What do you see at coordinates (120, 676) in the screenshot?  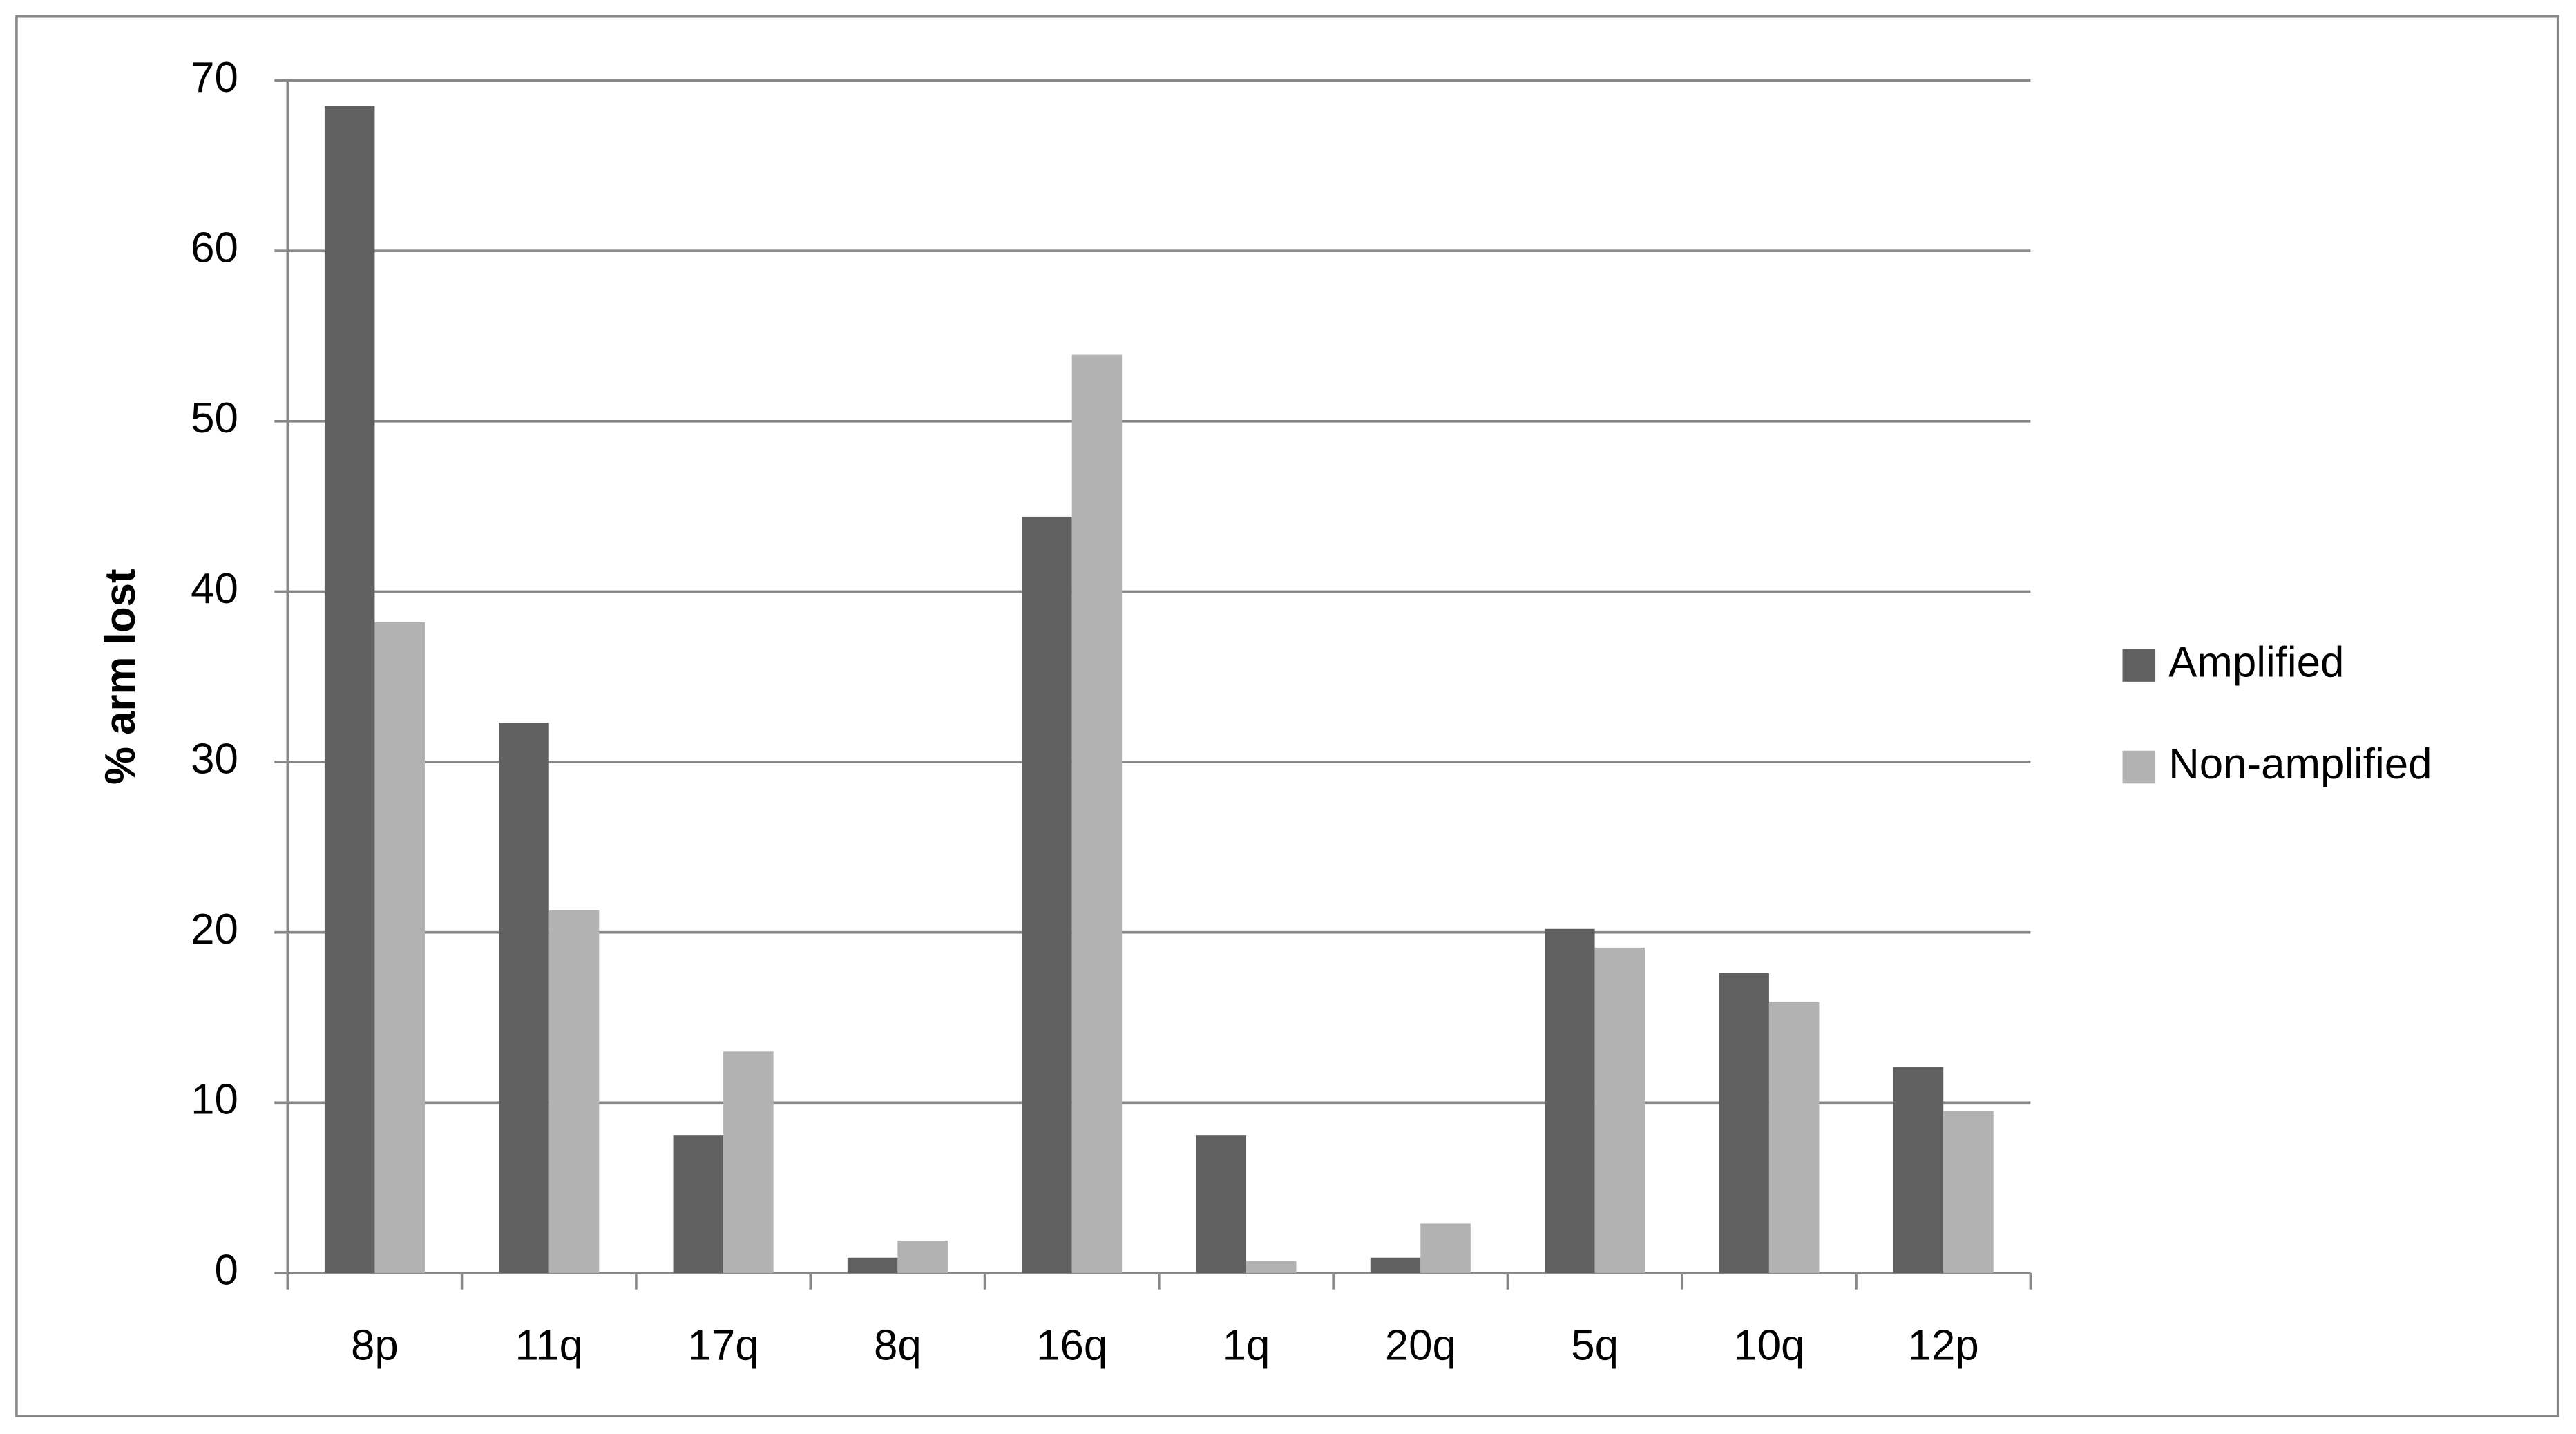 I see `y-axis-label: % arm lost` at bounding box center [120, 676].